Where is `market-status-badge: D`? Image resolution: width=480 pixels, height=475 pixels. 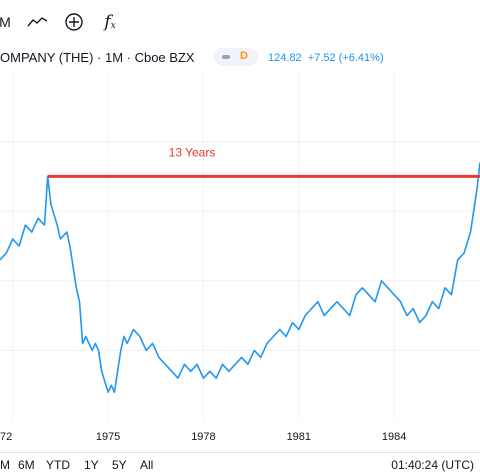
market-status-badge: D is located at coordinates (236, 57).